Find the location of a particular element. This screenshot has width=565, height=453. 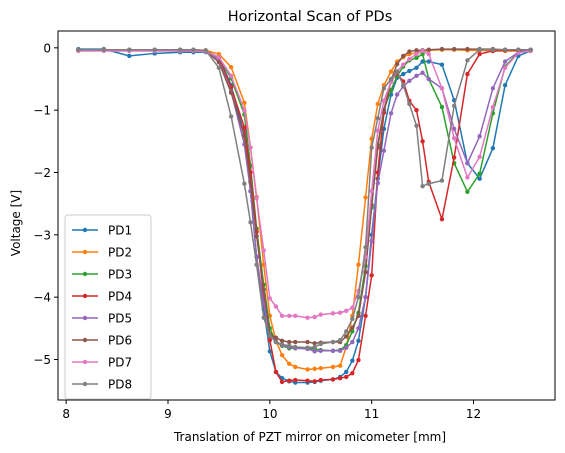

legend-label: PD3 is located at coordinates (120, 275).